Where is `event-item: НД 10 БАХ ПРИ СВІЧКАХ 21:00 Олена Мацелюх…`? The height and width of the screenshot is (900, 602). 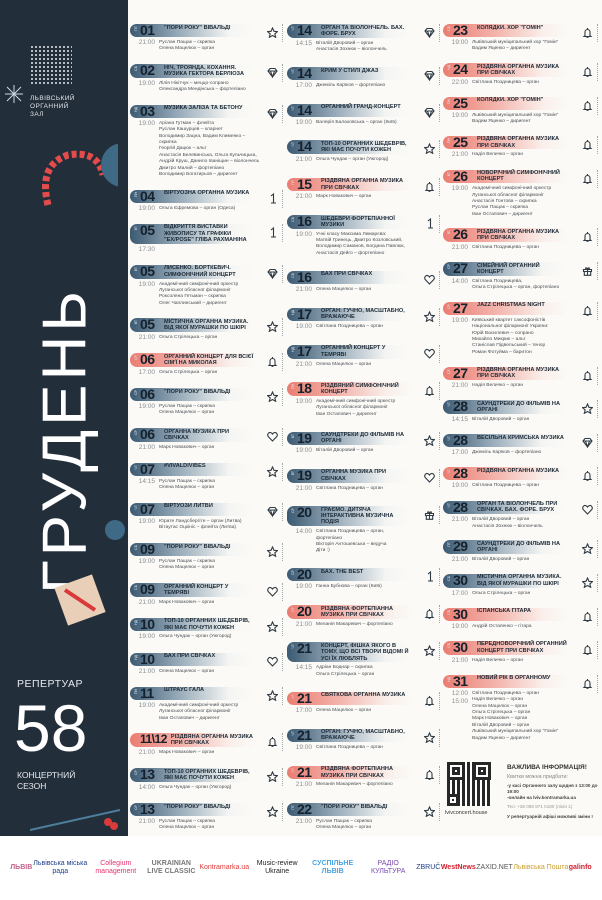 event-item: НД 10 БАХ ПРИ СВІЧКАХ 21:00 Олена Мацелюх… is located at coordinates (207, 664).